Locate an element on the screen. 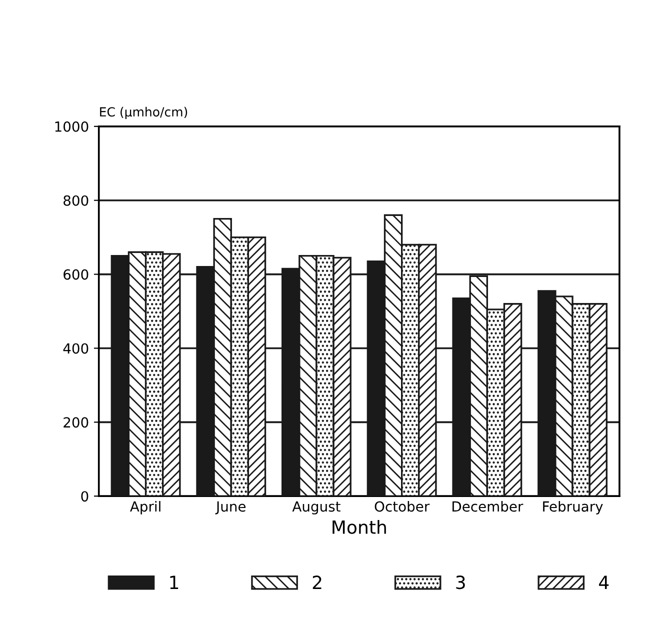 The height and width of the screenshot is (632, 659). legend-label: 4 is located at coordinates (604, 582).